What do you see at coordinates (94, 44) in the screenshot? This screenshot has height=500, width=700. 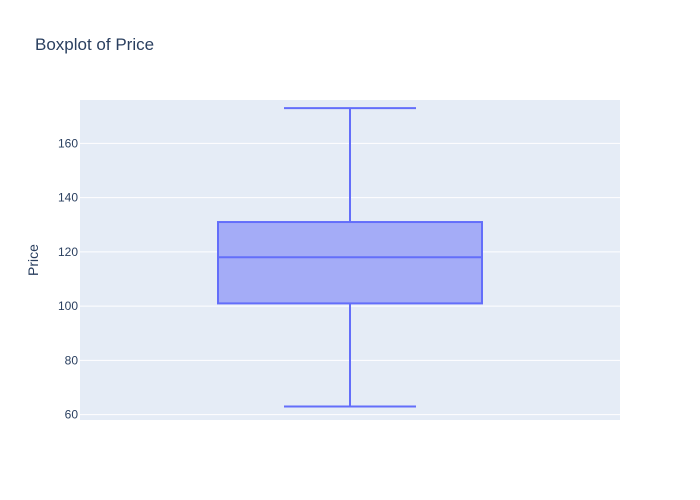 I see `chart-title: Boxplot of Price` at bounding box center [94, 44].